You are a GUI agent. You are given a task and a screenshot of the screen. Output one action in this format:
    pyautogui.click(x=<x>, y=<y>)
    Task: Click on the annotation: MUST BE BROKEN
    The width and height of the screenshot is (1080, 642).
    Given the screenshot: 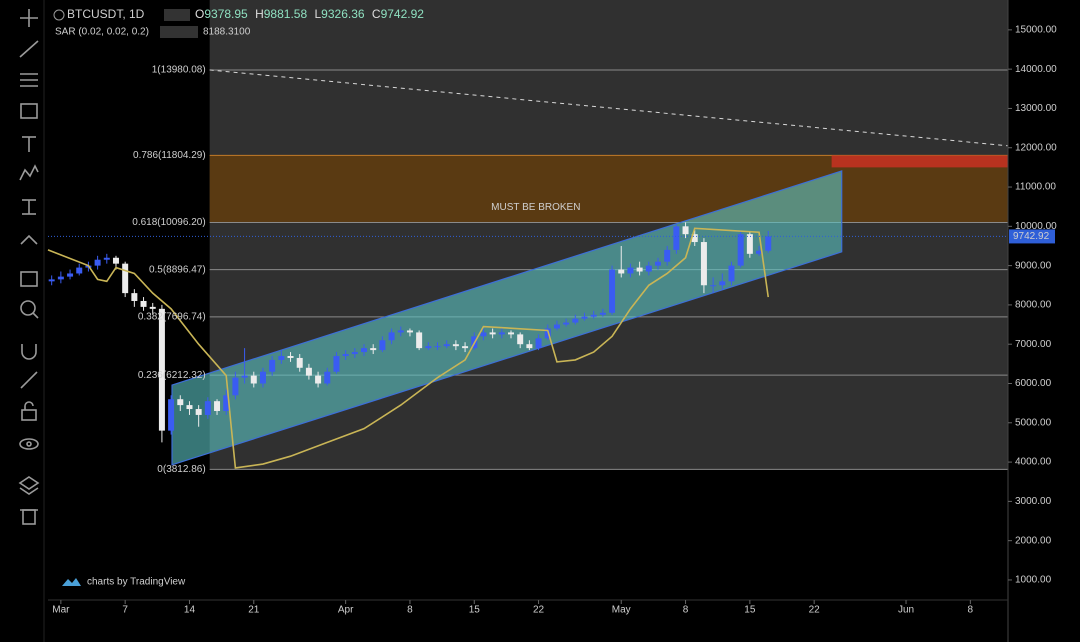 What is the action you would take?
    pyautogui.click(x=535, y=207)
    